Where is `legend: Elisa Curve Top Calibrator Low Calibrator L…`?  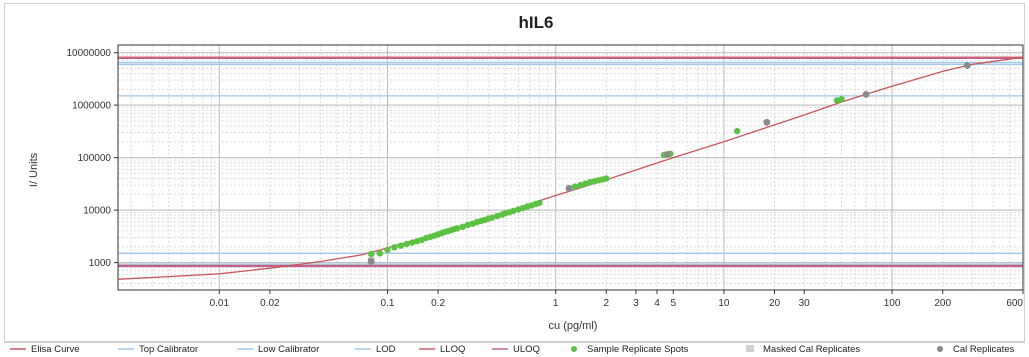 legend: Elisa Curve Top Calibrator Low Calibrator L… is located at coordinates (512, 349).